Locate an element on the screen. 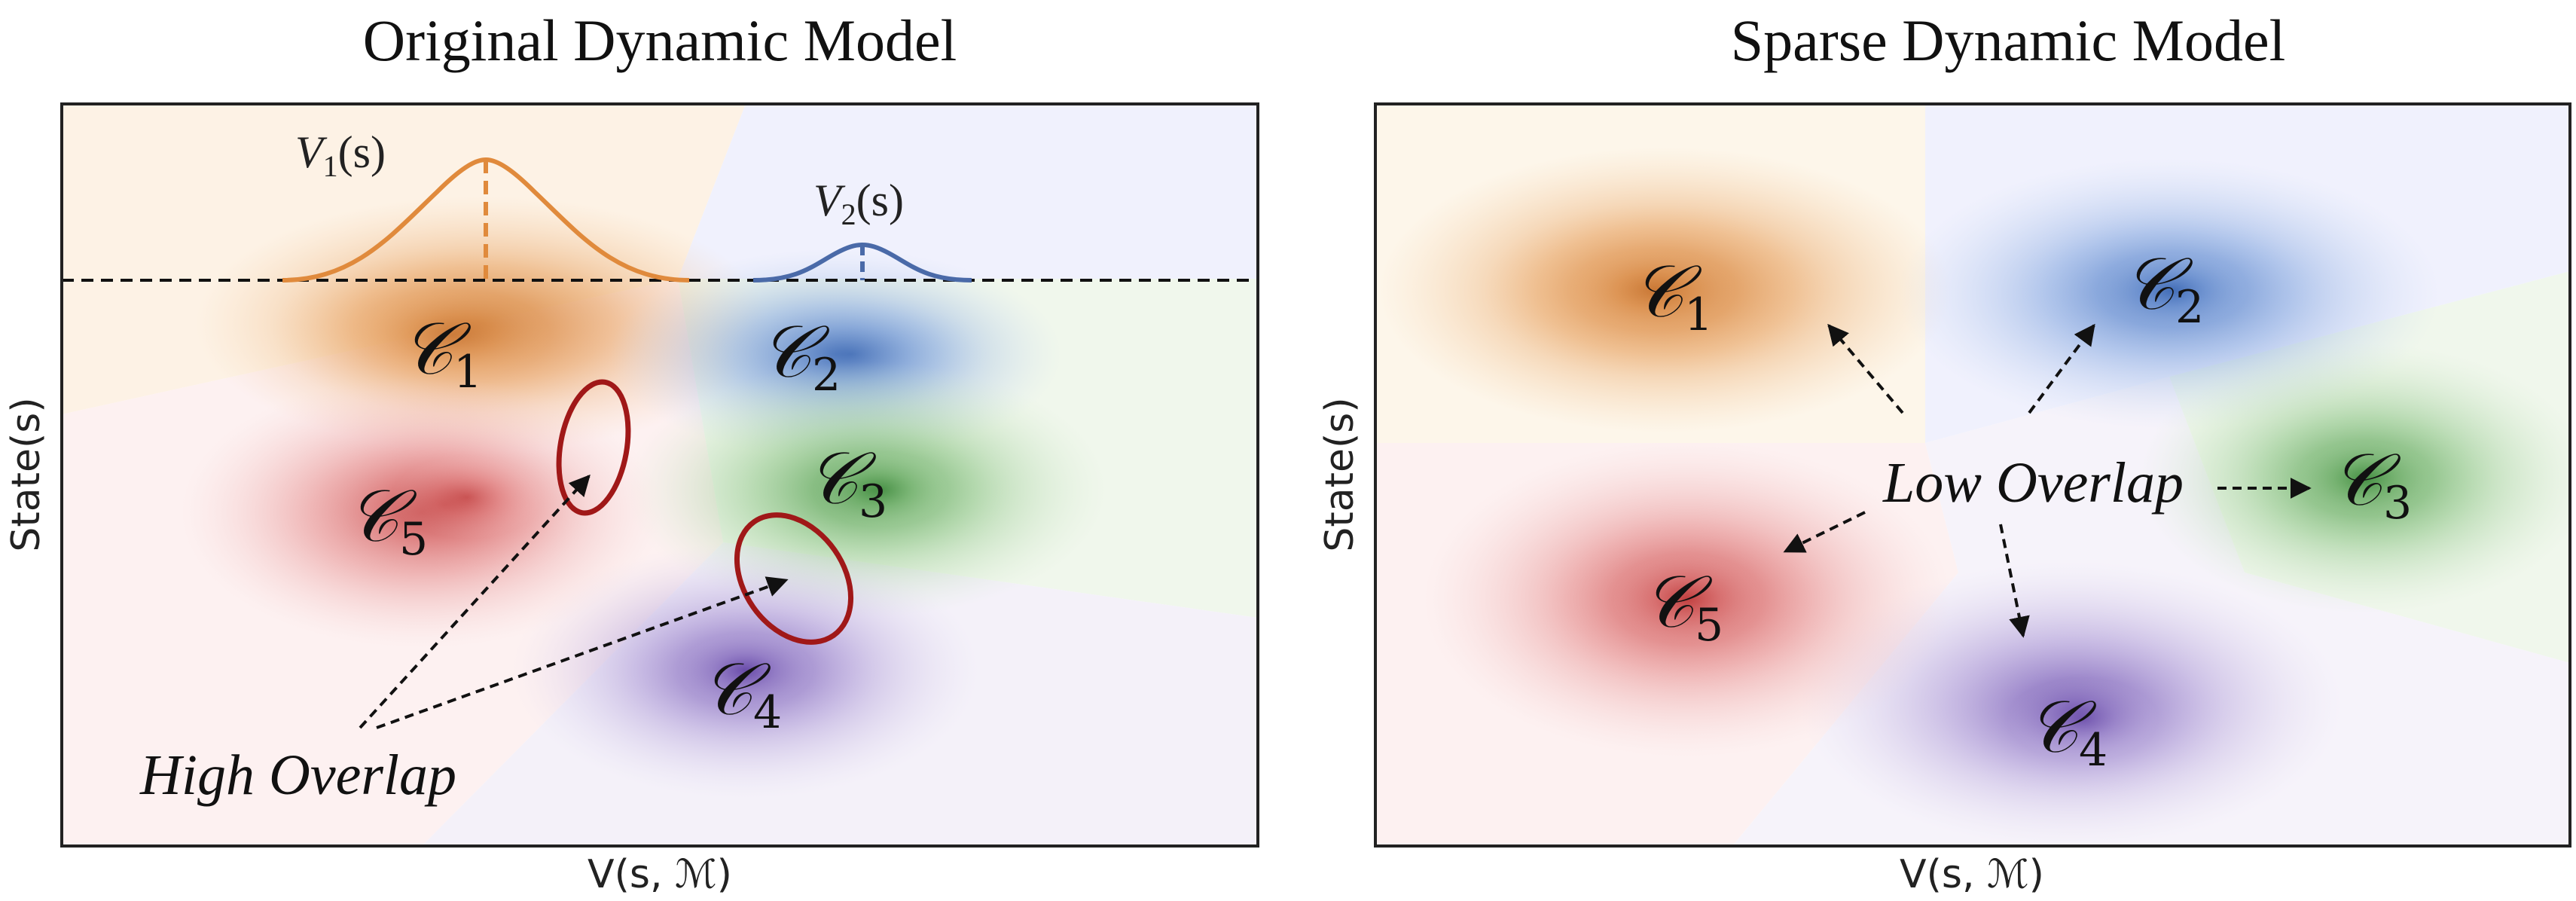  low-overlap-arrow-c1 is located at coordinates (1866, 368).